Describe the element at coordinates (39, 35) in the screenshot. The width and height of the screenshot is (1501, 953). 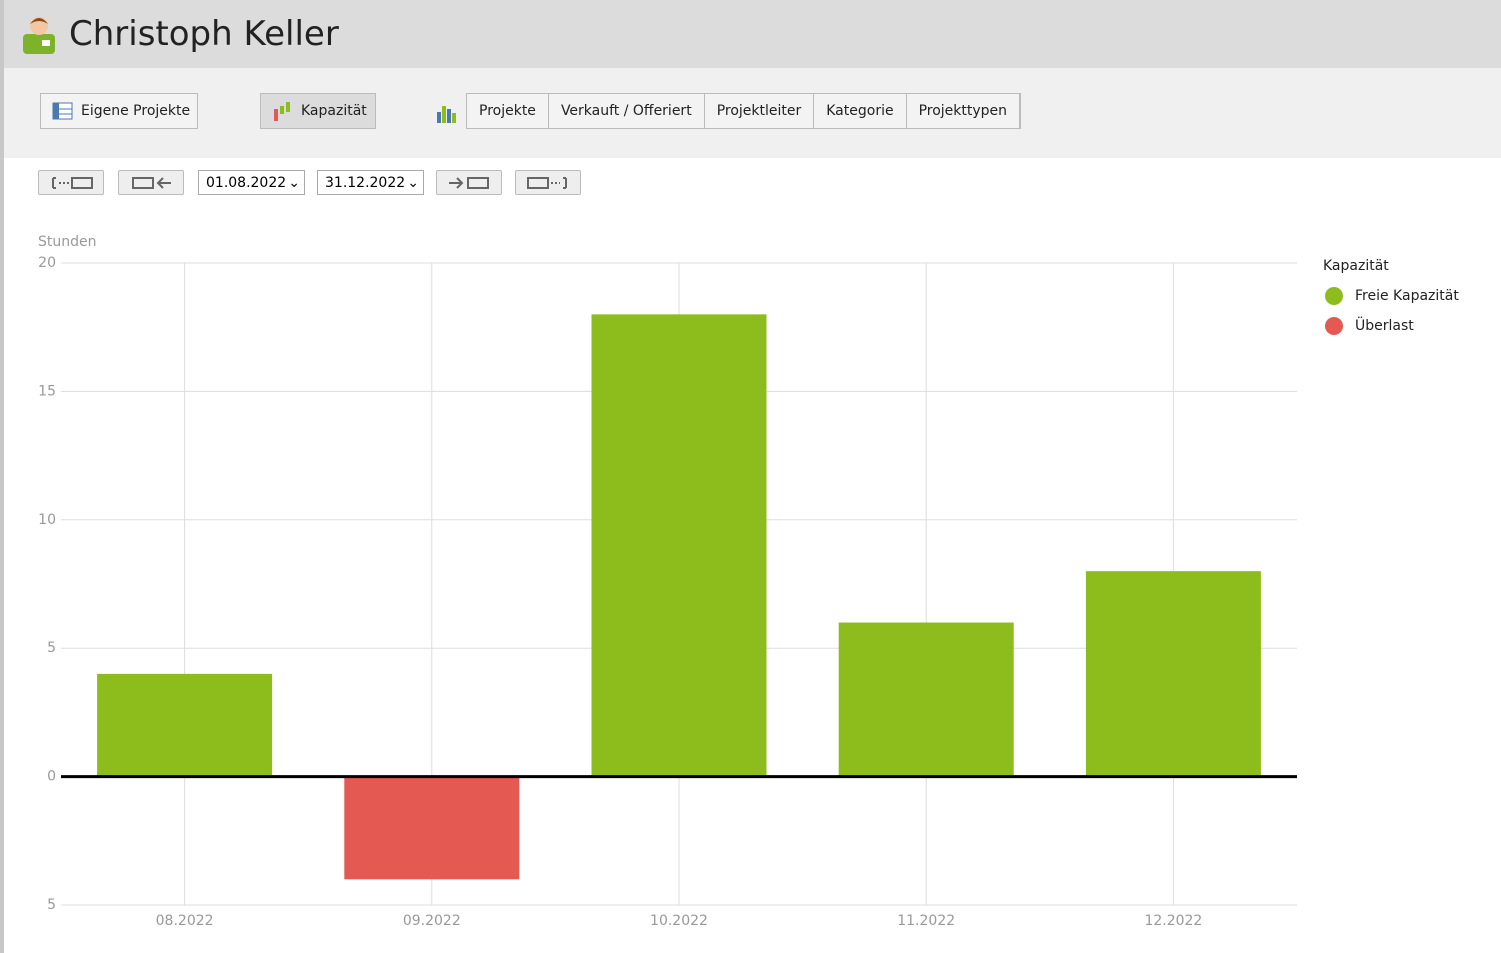
I see `user-icon` at that location.